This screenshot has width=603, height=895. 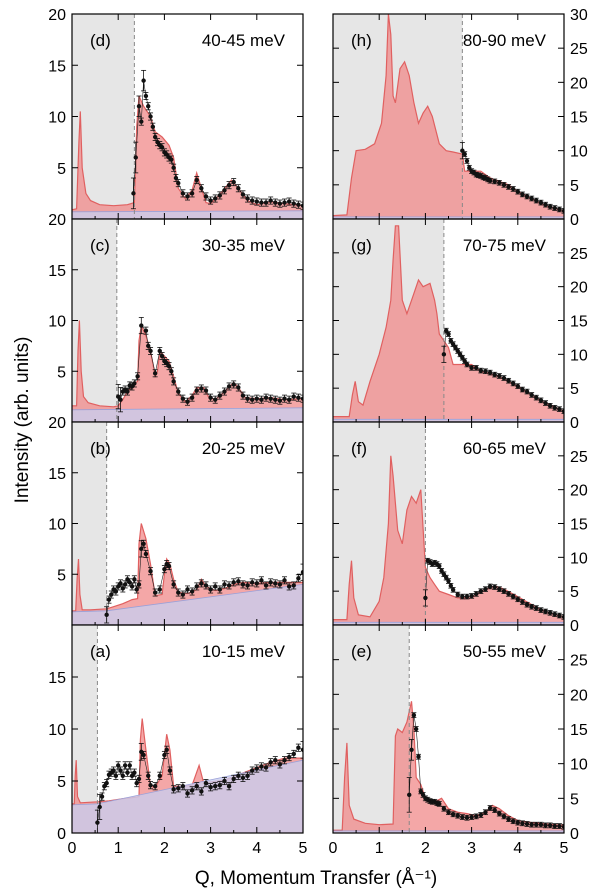 I want to click on model-line, so click(x=187, y=153).